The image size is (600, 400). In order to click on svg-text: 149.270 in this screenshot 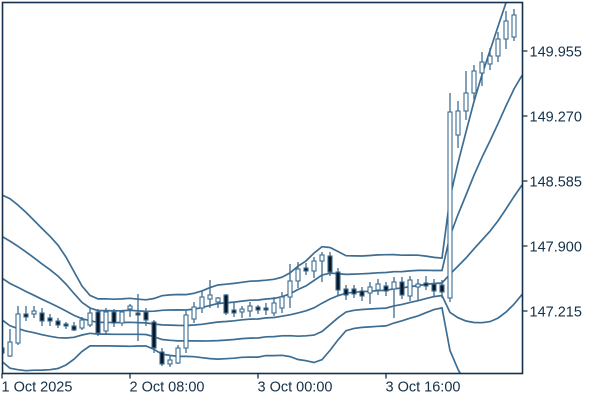, I will do `click(556, 118)`.